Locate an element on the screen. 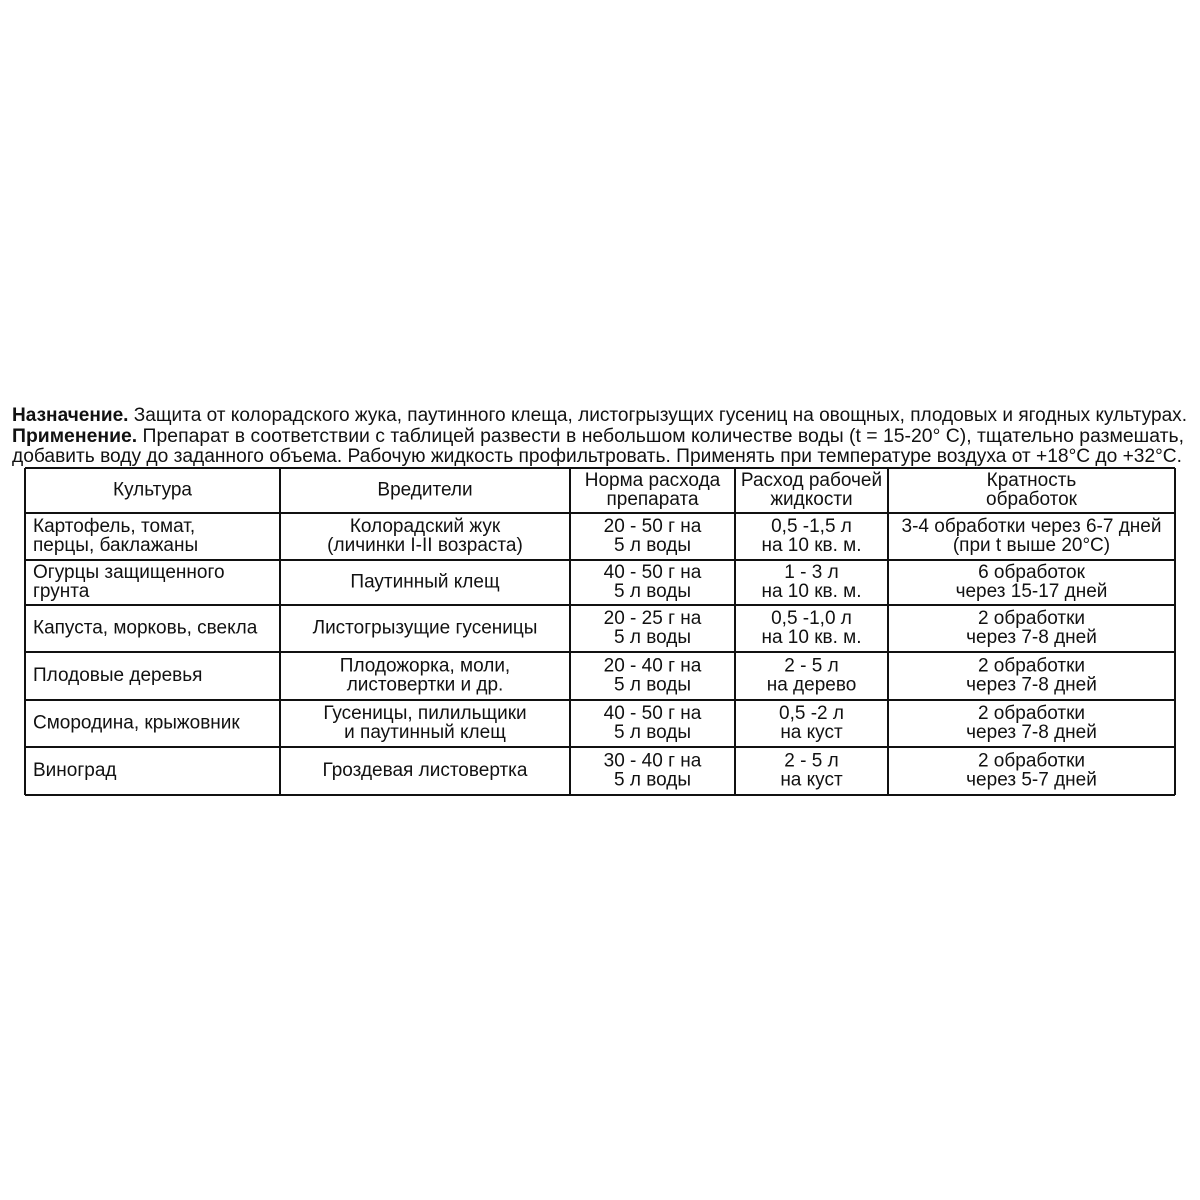  table-header: Кратность is located at coordinates (1032, 480).